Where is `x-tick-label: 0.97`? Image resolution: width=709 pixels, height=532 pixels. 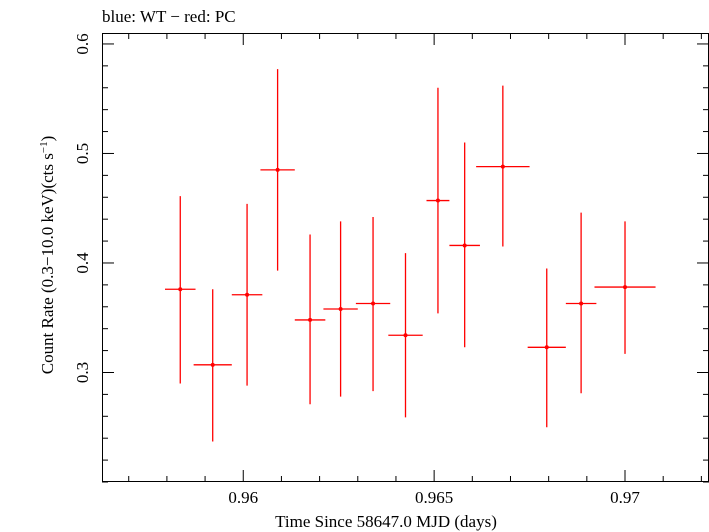 x-tick-label: 0.97 is located at coordinates (625, 497).